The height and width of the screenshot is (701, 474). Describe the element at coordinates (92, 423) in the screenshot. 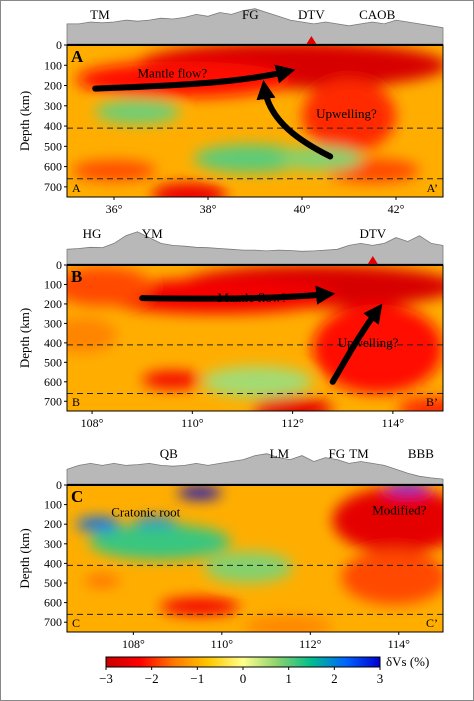

I see `x-tick-label: 108°` at that location.